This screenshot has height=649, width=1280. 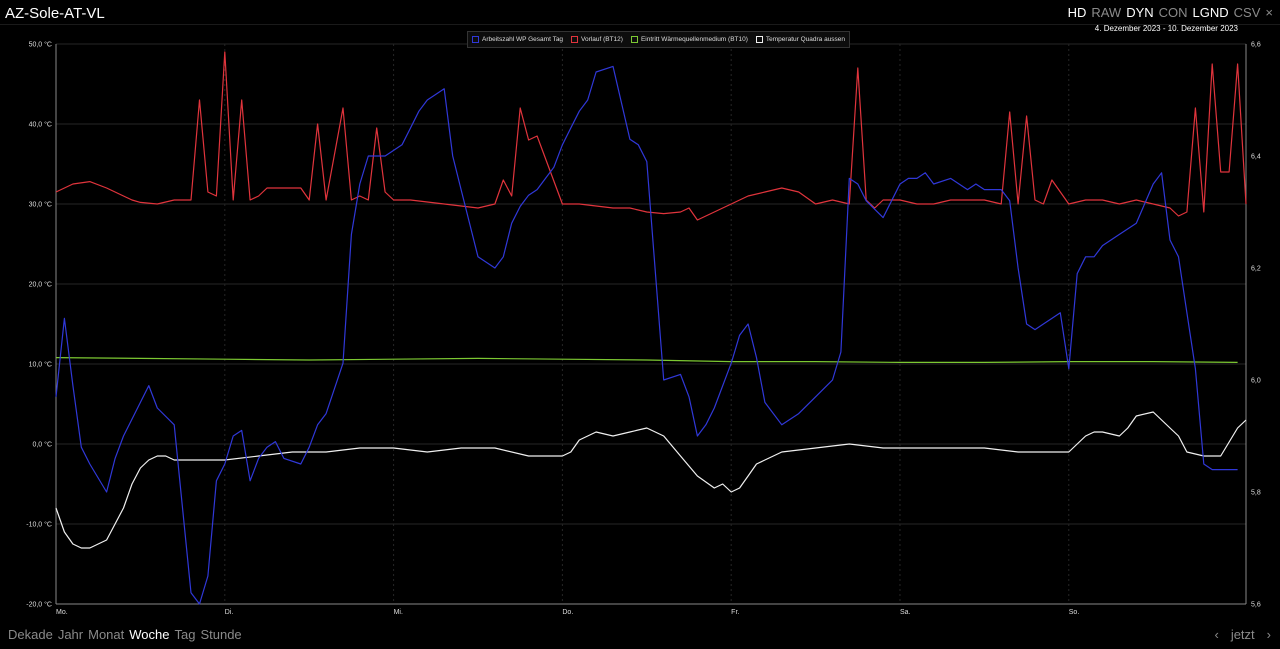 I want to click on legend-item-bt10: Eintritt Wärmequellenmedium (BT10), so click(x=689, y=39).